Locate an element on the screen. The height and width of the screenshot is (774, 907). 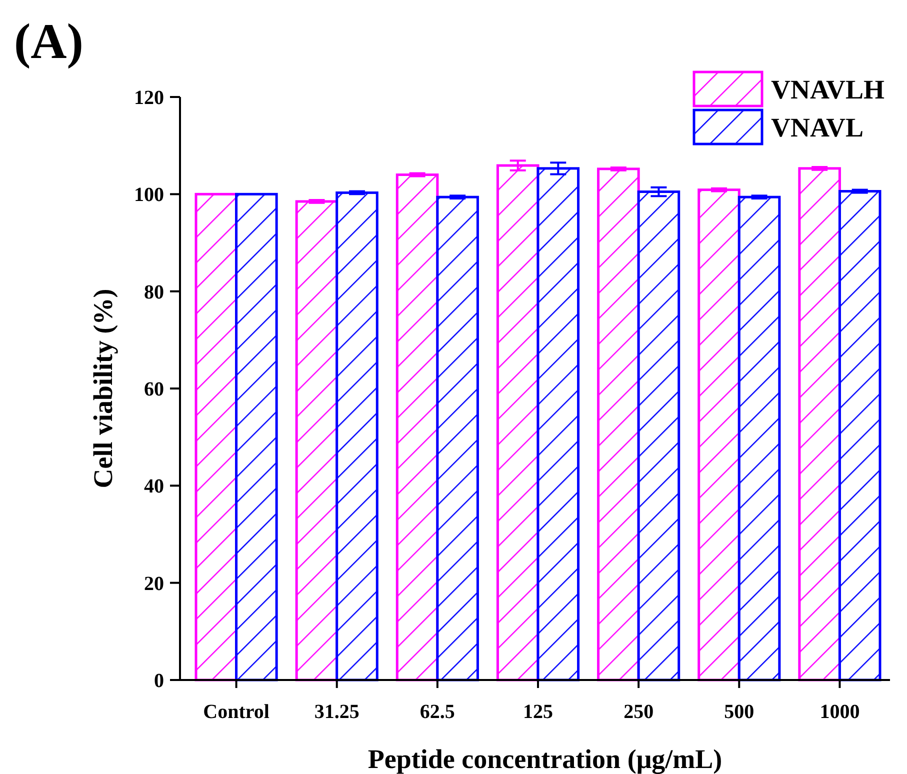
legend-label: VNAVL is located at coordinates (817, 127).